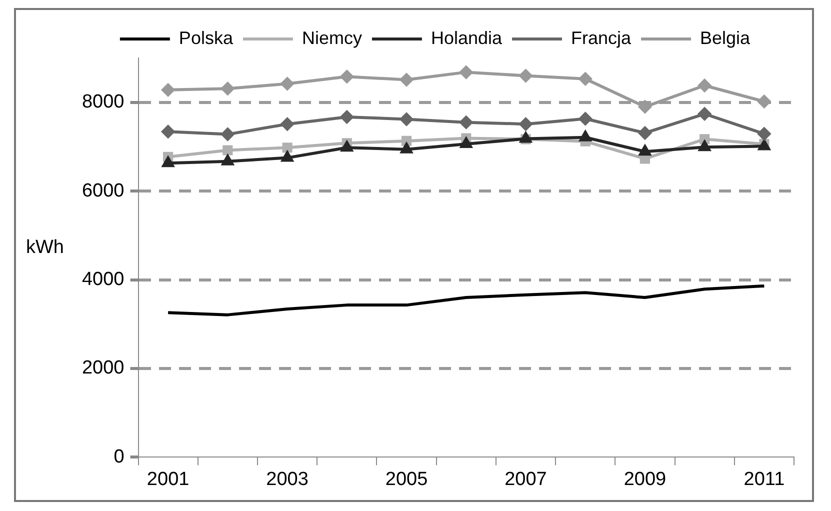 The height and width of the screenshot is (511, 831). I want to click on x-tick-label: 2001, so click(168, 479).